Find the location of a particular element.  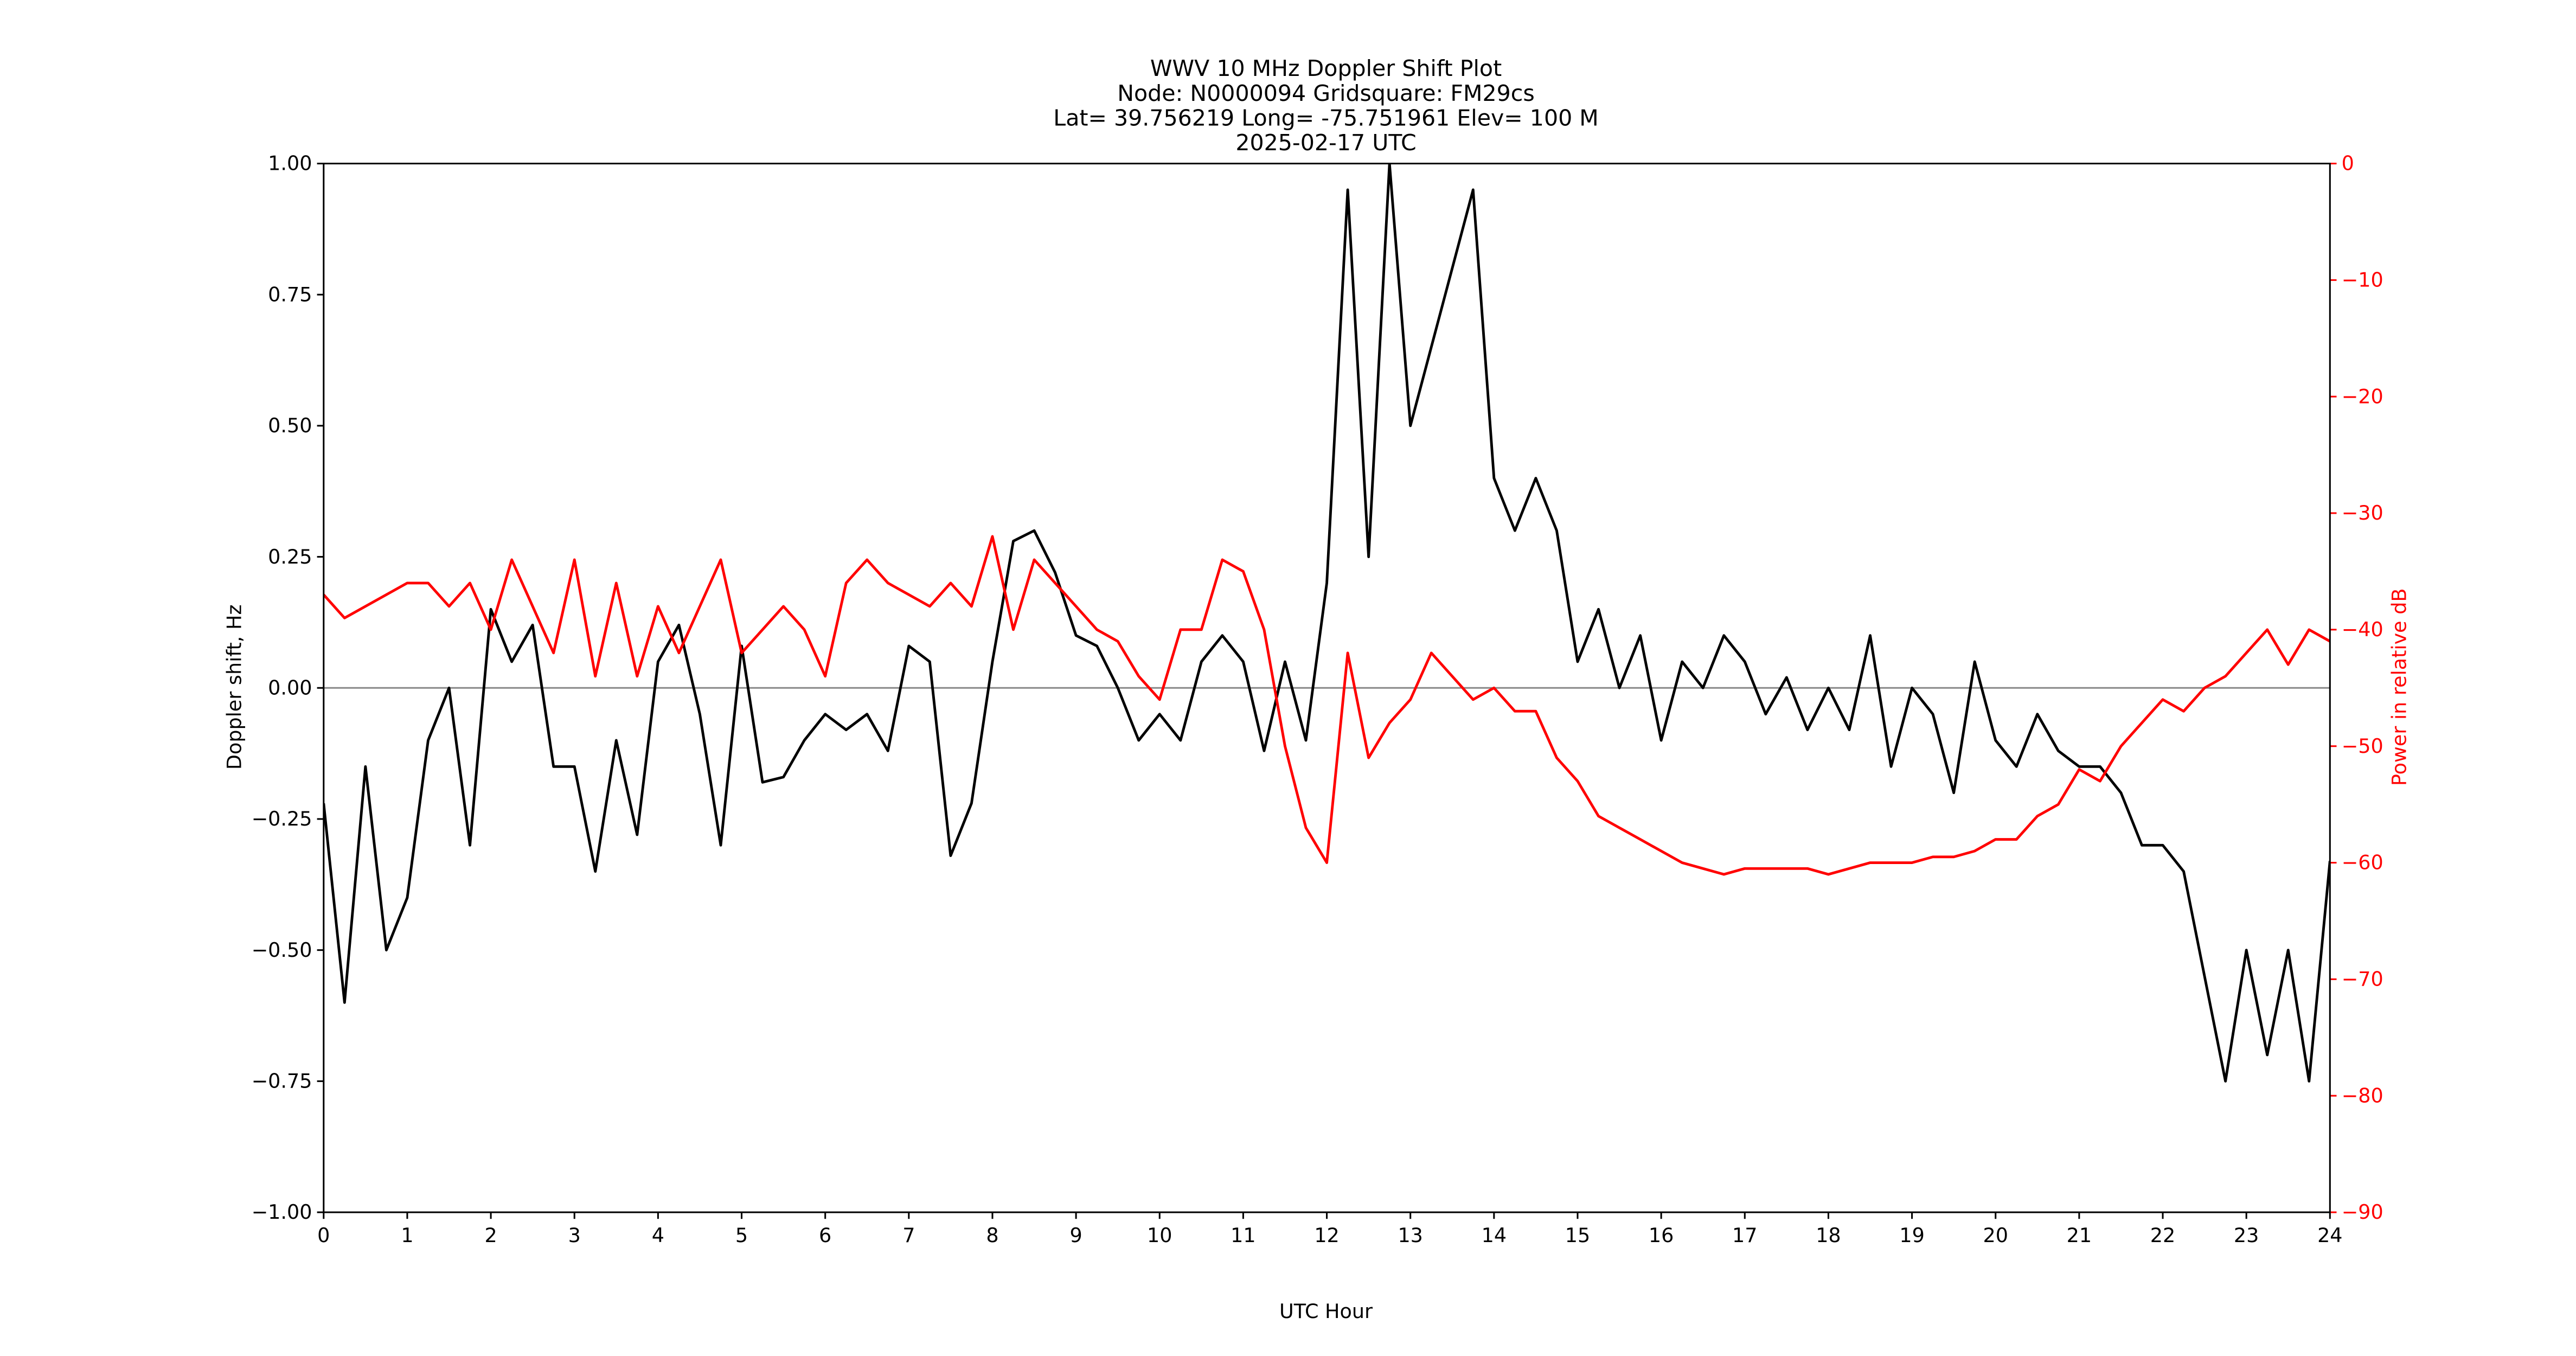

y2-tick-label: −80 is located at coordinates (2362, 1095).